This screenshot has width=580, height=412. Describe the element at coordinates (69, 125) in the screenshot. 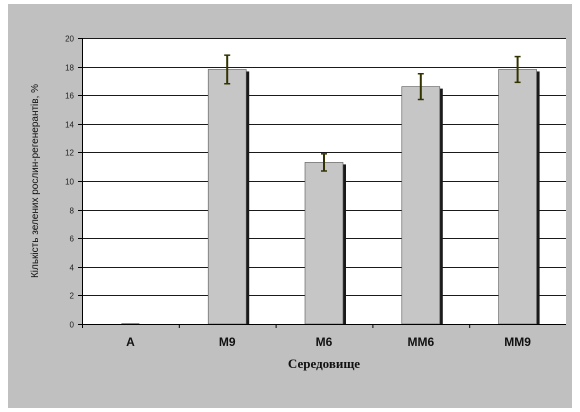

I see `y-tick-label-14: 14` at that location.